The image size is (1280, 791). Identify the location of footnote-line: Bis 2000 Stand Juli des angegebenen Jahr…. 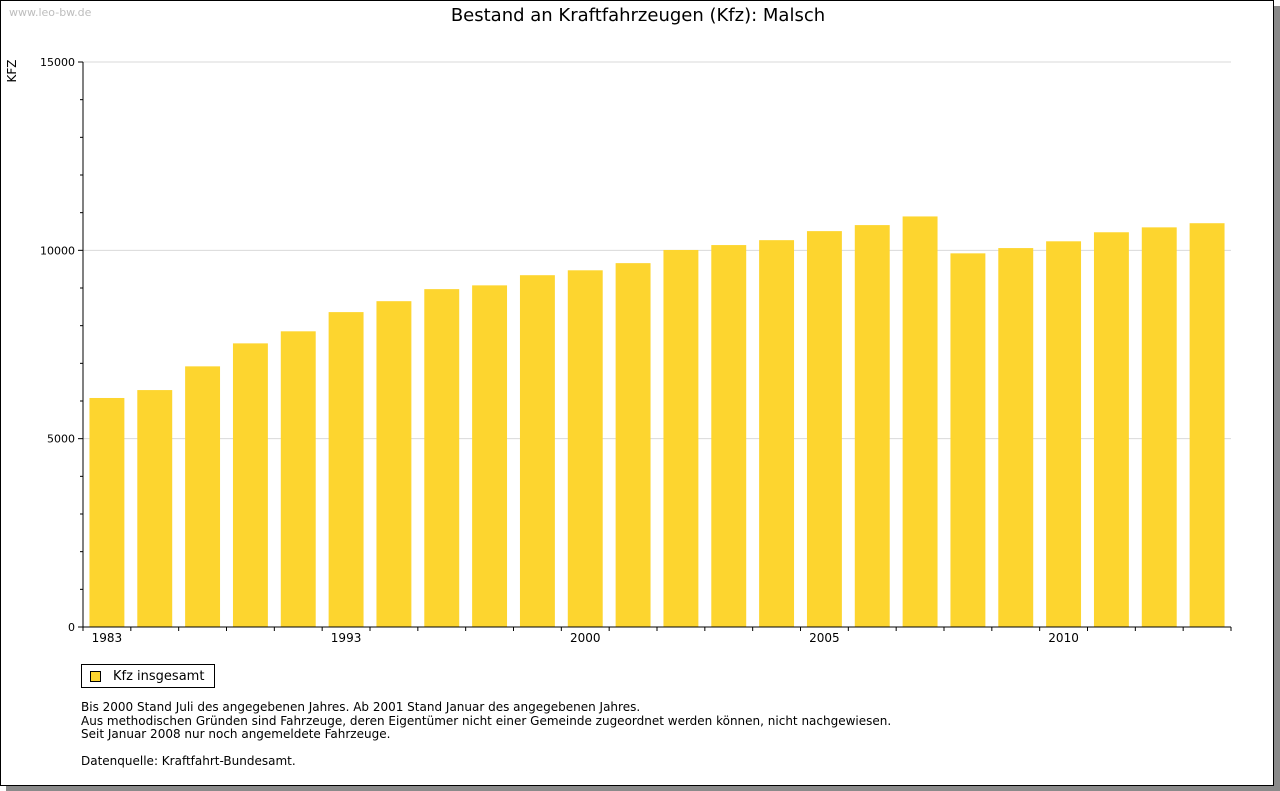
(361, 707).